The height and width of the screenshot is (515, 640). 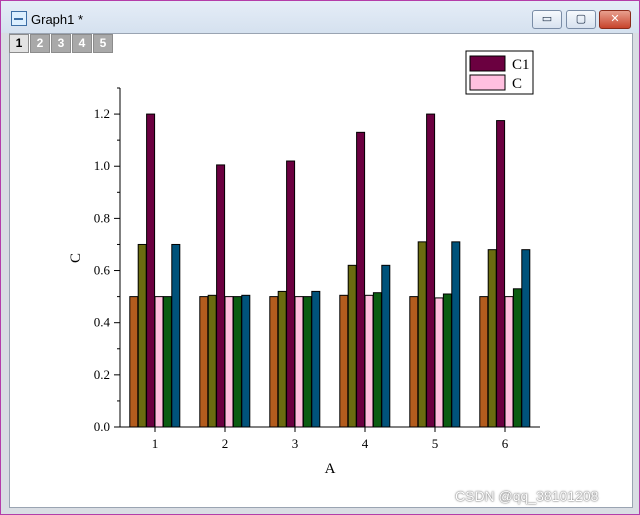 What do you see at coordinates (76, 258) in the screenshot?
I see `y-axis-title: C` at bounding box center [76, 258].